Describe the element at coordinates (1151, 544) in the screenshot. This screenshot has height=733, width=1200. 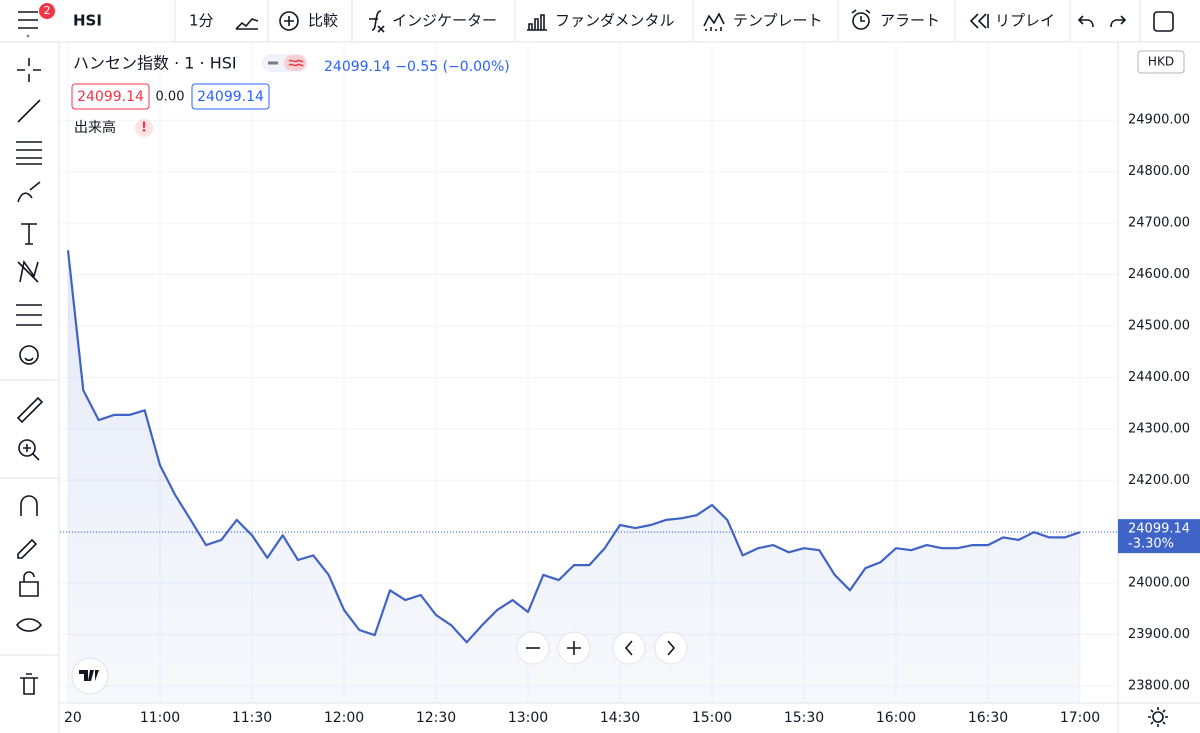
I see `last-change: -3.30%` at that location.